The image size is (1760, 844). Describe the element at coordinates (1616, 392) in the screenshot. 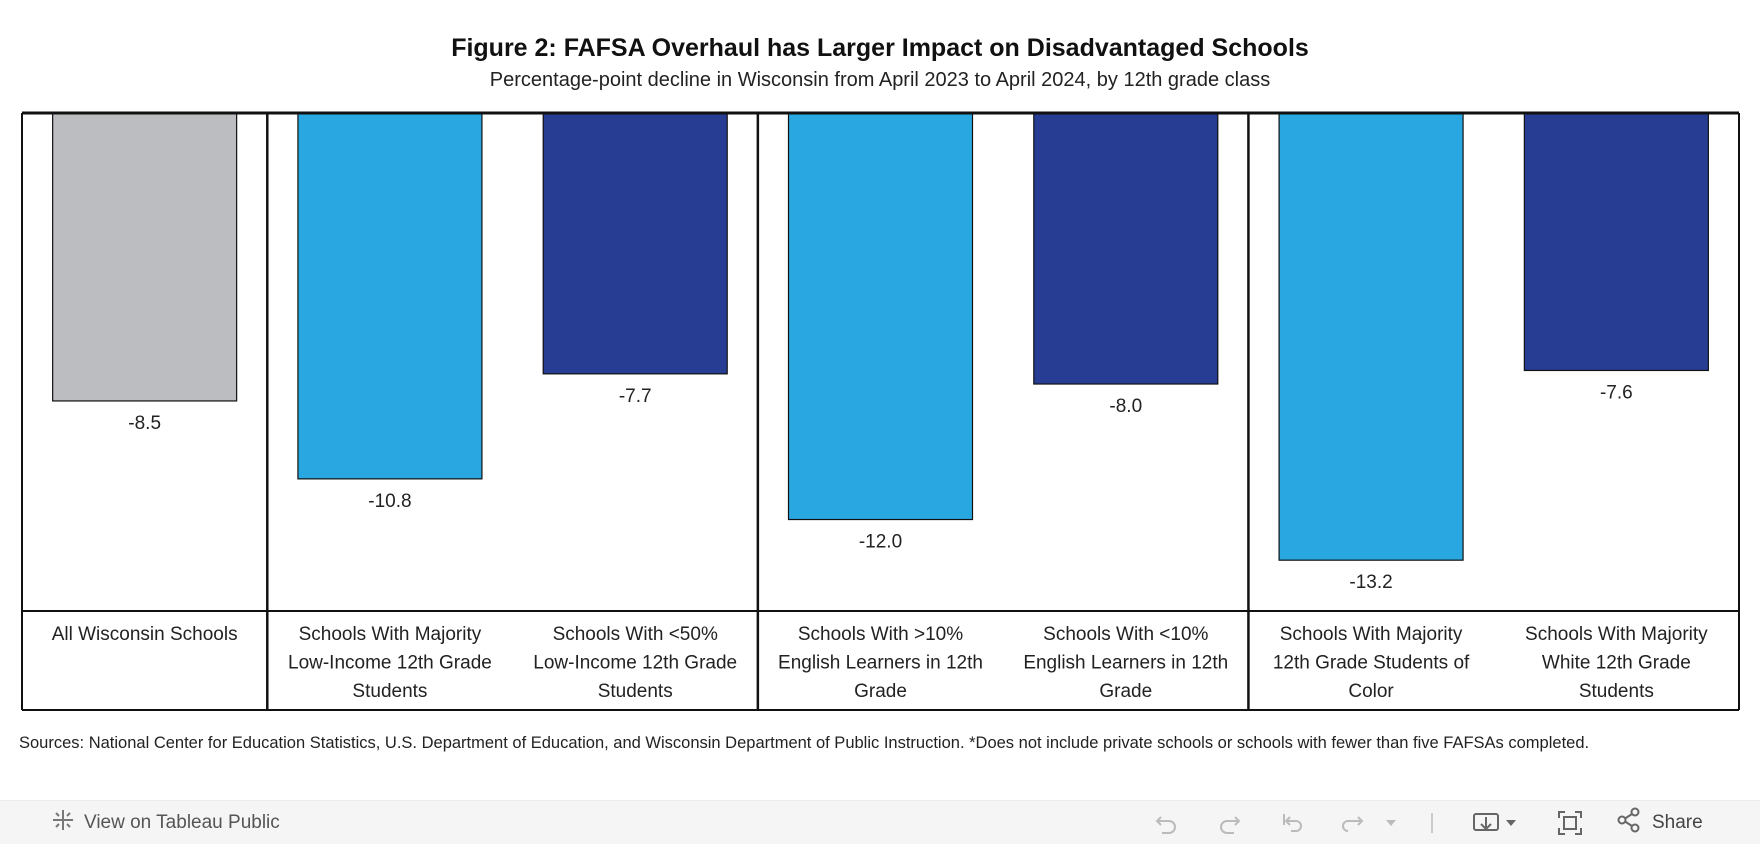

I see `bar-value-label: -7.6` at that location.